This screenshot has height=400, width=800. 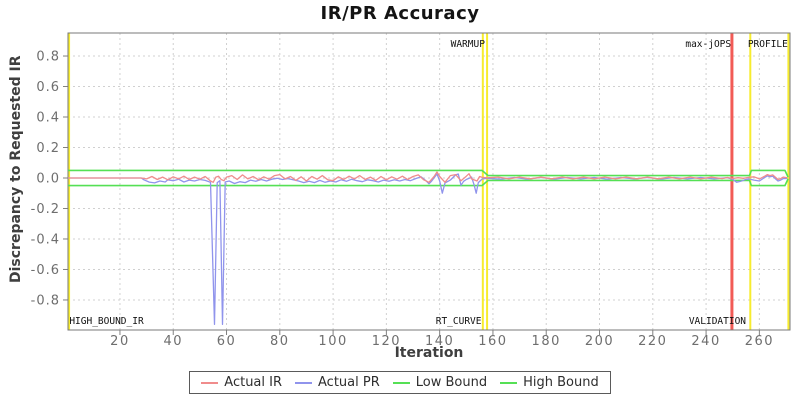 I want to click on x-tick-label: 60, so click(x=227, y=341).